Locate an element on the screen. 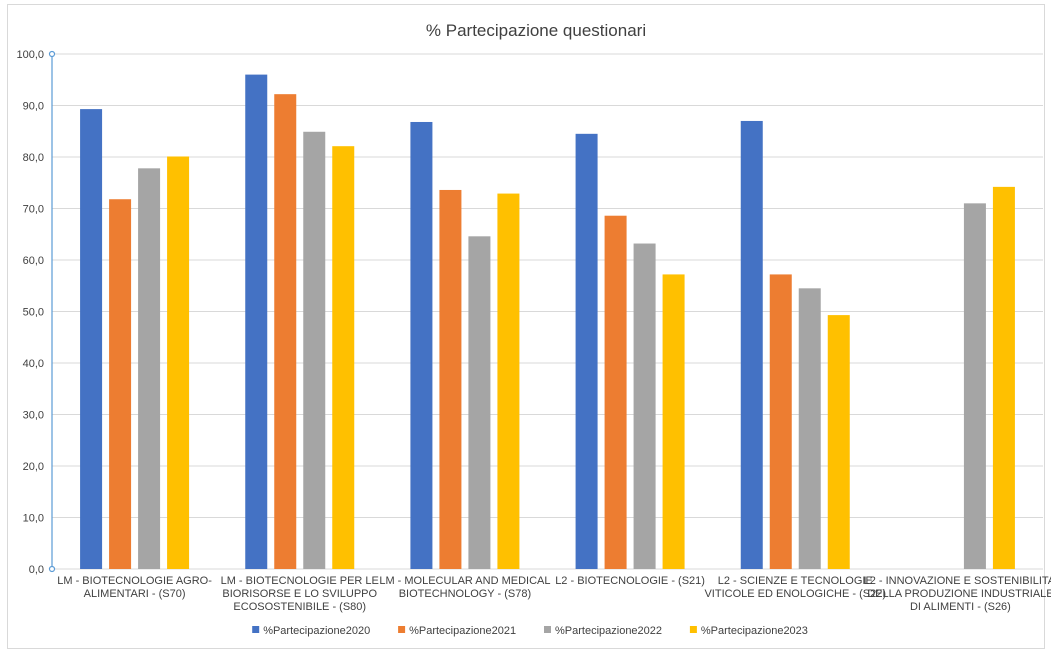 The width and height of the screenshot is (1051, 651). y-tick-label: 60,0 is located at coordinates (33, 261).